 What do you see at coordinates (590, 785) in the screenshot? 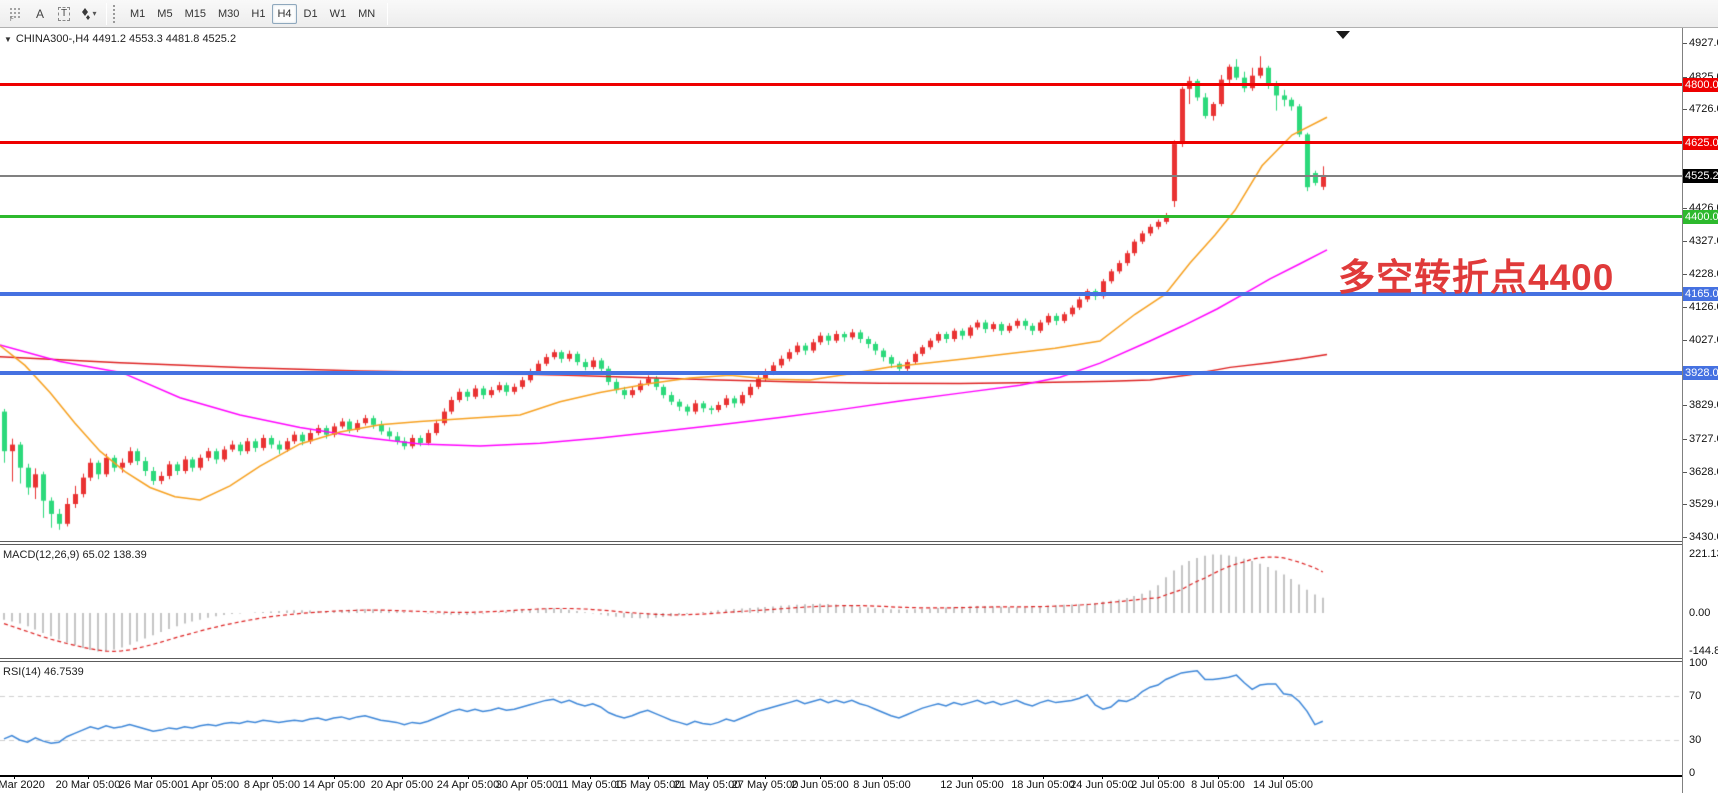
I see `time-axis-label: 11 May 05:00` at bounding box center [590, 785].